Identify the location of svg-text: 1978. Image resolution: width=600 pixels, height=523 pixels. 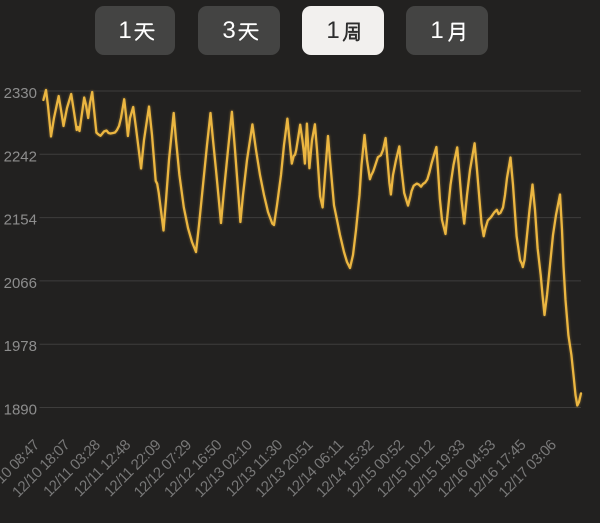
(20, 346).